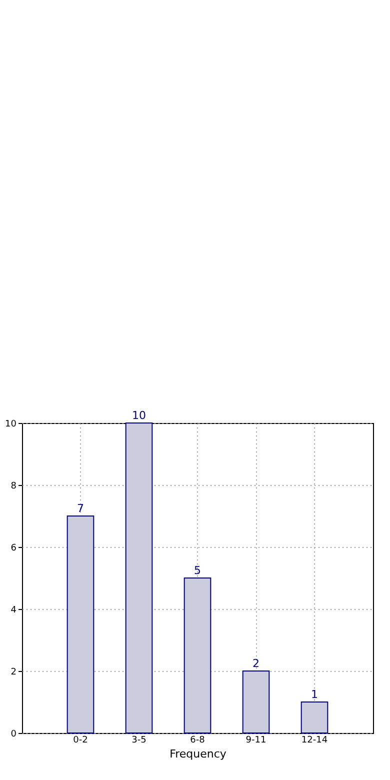 The image size is (390, 780). What do you see at coordinates (139, 415) in the screenshot?
I see `data-label: 10` at bounding box center [139, 415].